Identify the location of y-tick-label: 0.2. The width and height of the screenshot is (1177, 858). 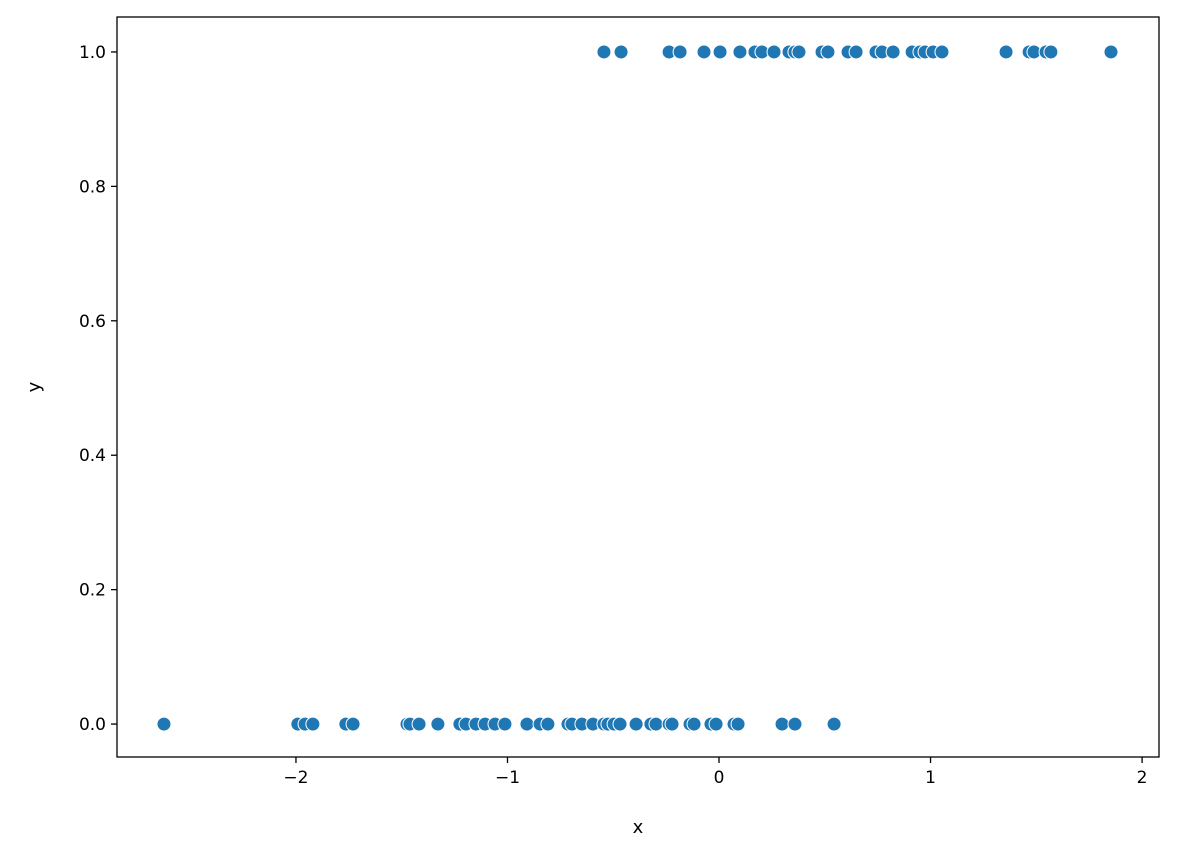
(92, 591).